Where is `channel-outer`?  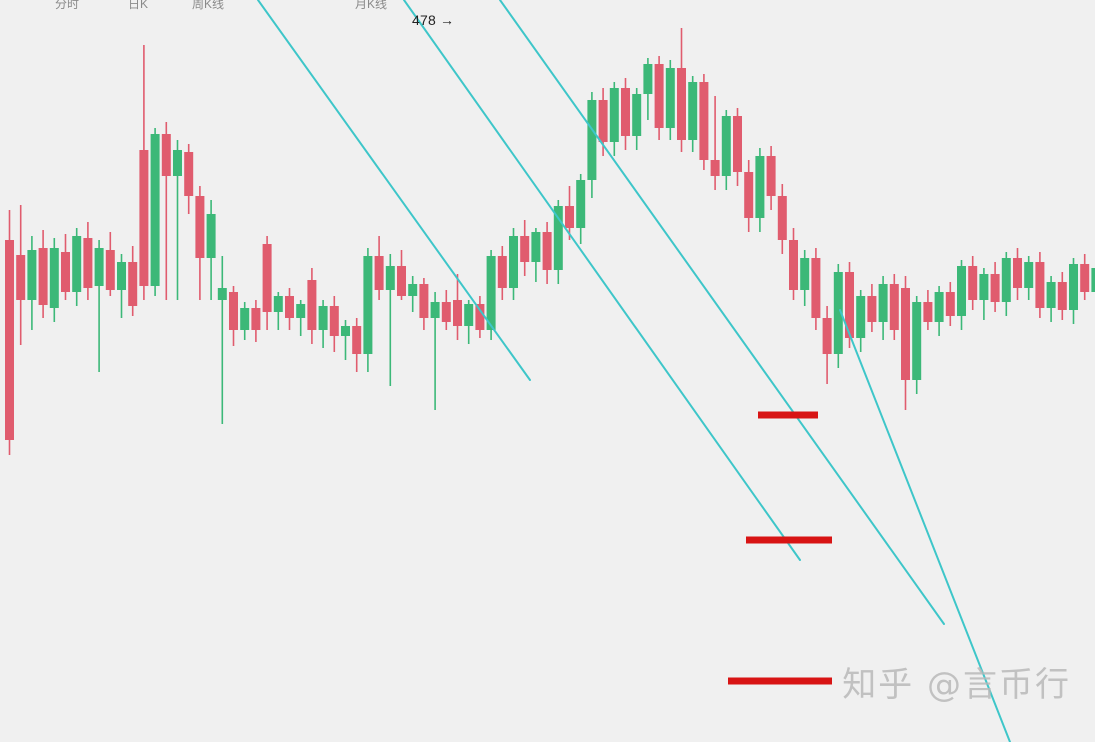 channel-outer is located at coordinates (925, 525).